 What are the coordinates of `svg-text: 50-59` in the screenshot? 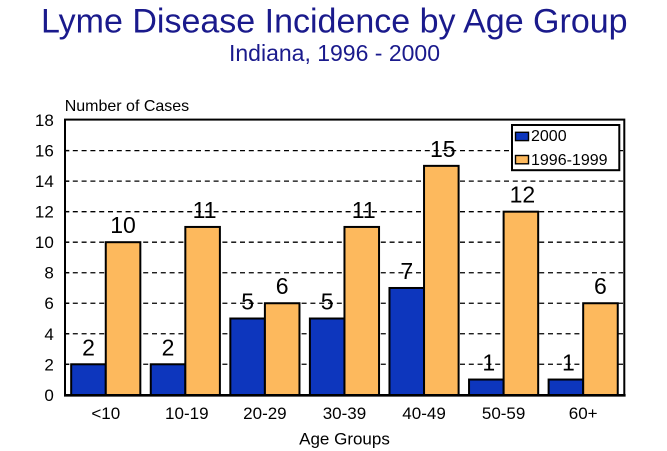 It's located at (503, 413).